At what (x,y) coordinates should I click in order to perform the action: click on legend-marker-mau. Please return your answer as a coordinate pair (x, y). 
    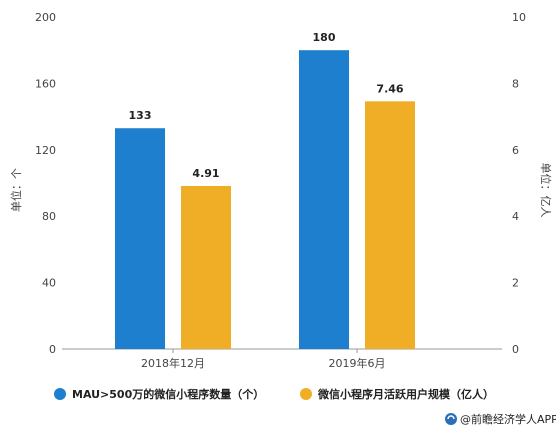
    Looking at the image, I should click on (60, 394).